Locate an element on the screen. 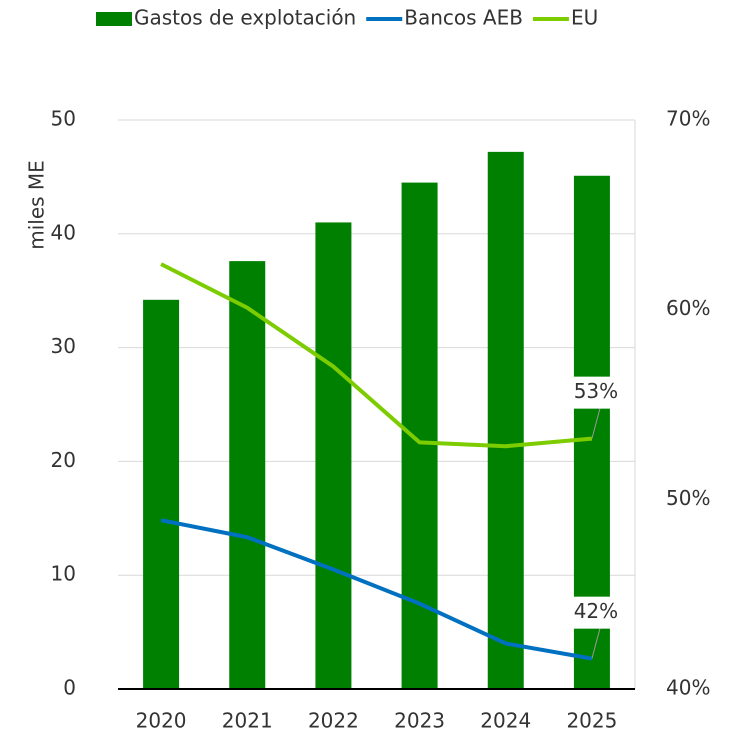 Image resolution: width=729 pixels, height=745 pixels. data-label: 42% is located at coordinates (596, 611).